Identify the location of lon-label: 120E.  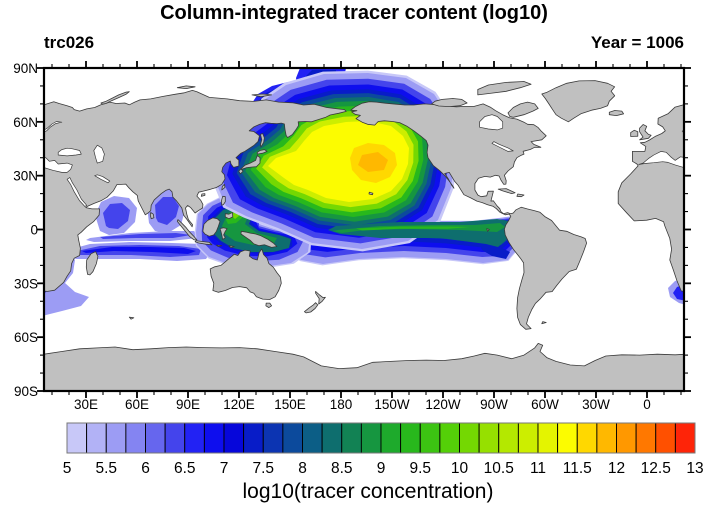
(239, 404).